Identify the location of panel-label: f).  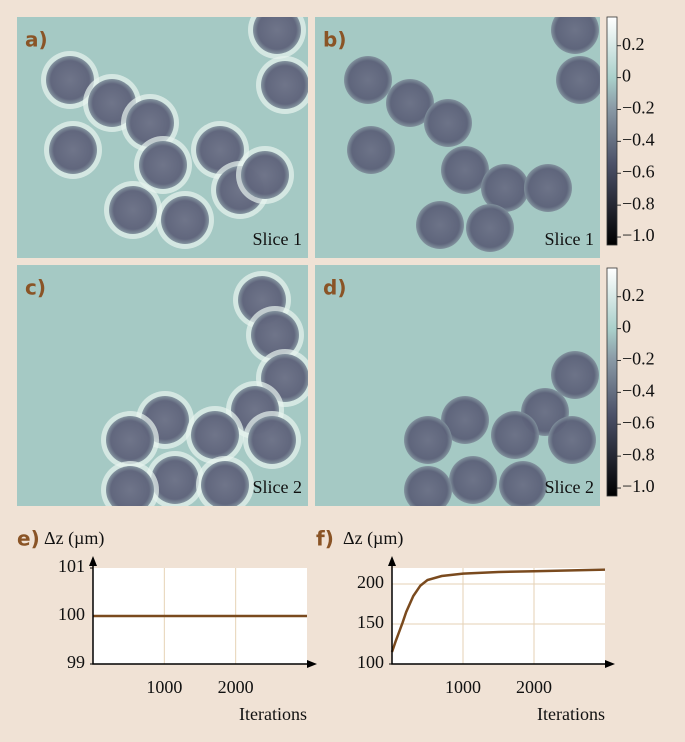
(325, 539).